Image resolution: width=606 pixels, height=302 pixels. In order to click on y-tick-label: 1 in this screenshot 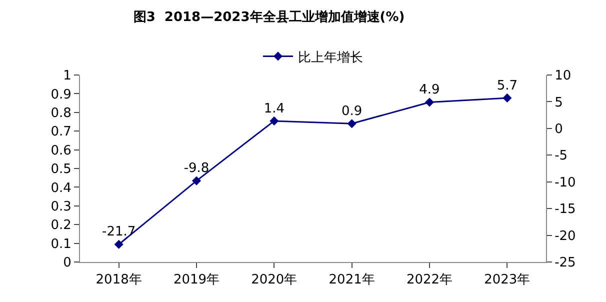, I will do `click(67, 76)`.